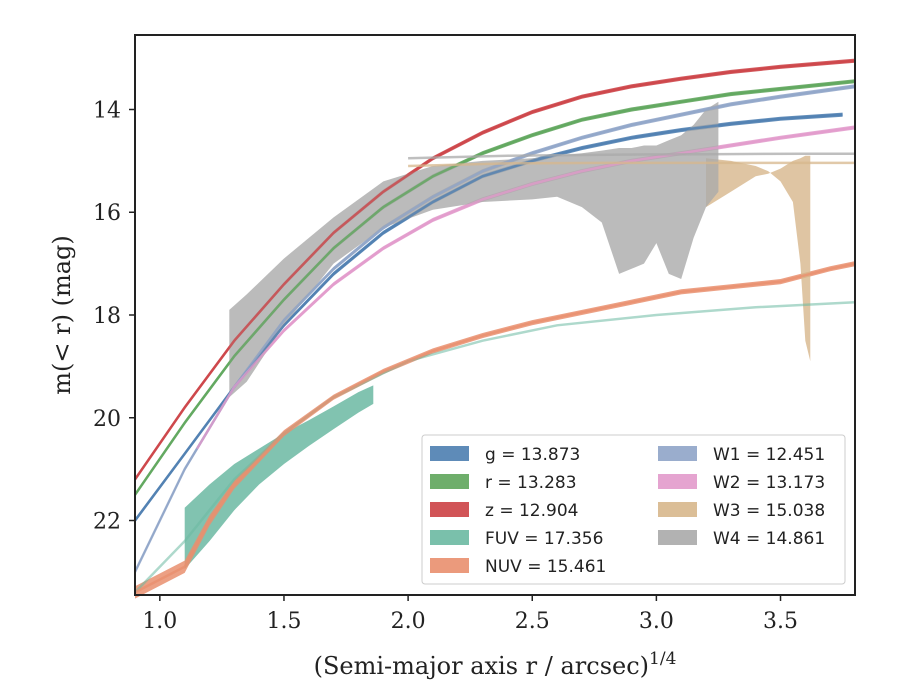  I want to click on legend-swatch-z, so click(449, 509).